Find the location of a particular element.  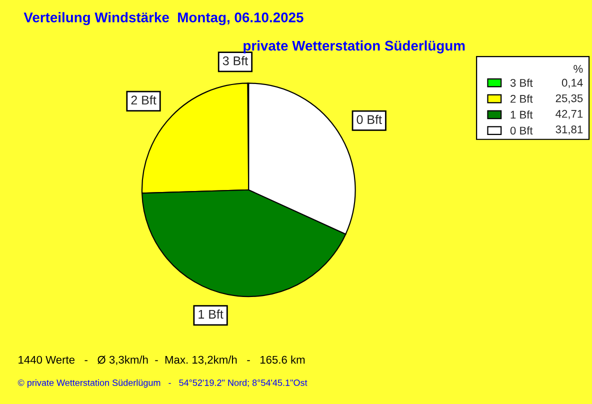

data-label: 42,71 is located at coordinates (569, 115).